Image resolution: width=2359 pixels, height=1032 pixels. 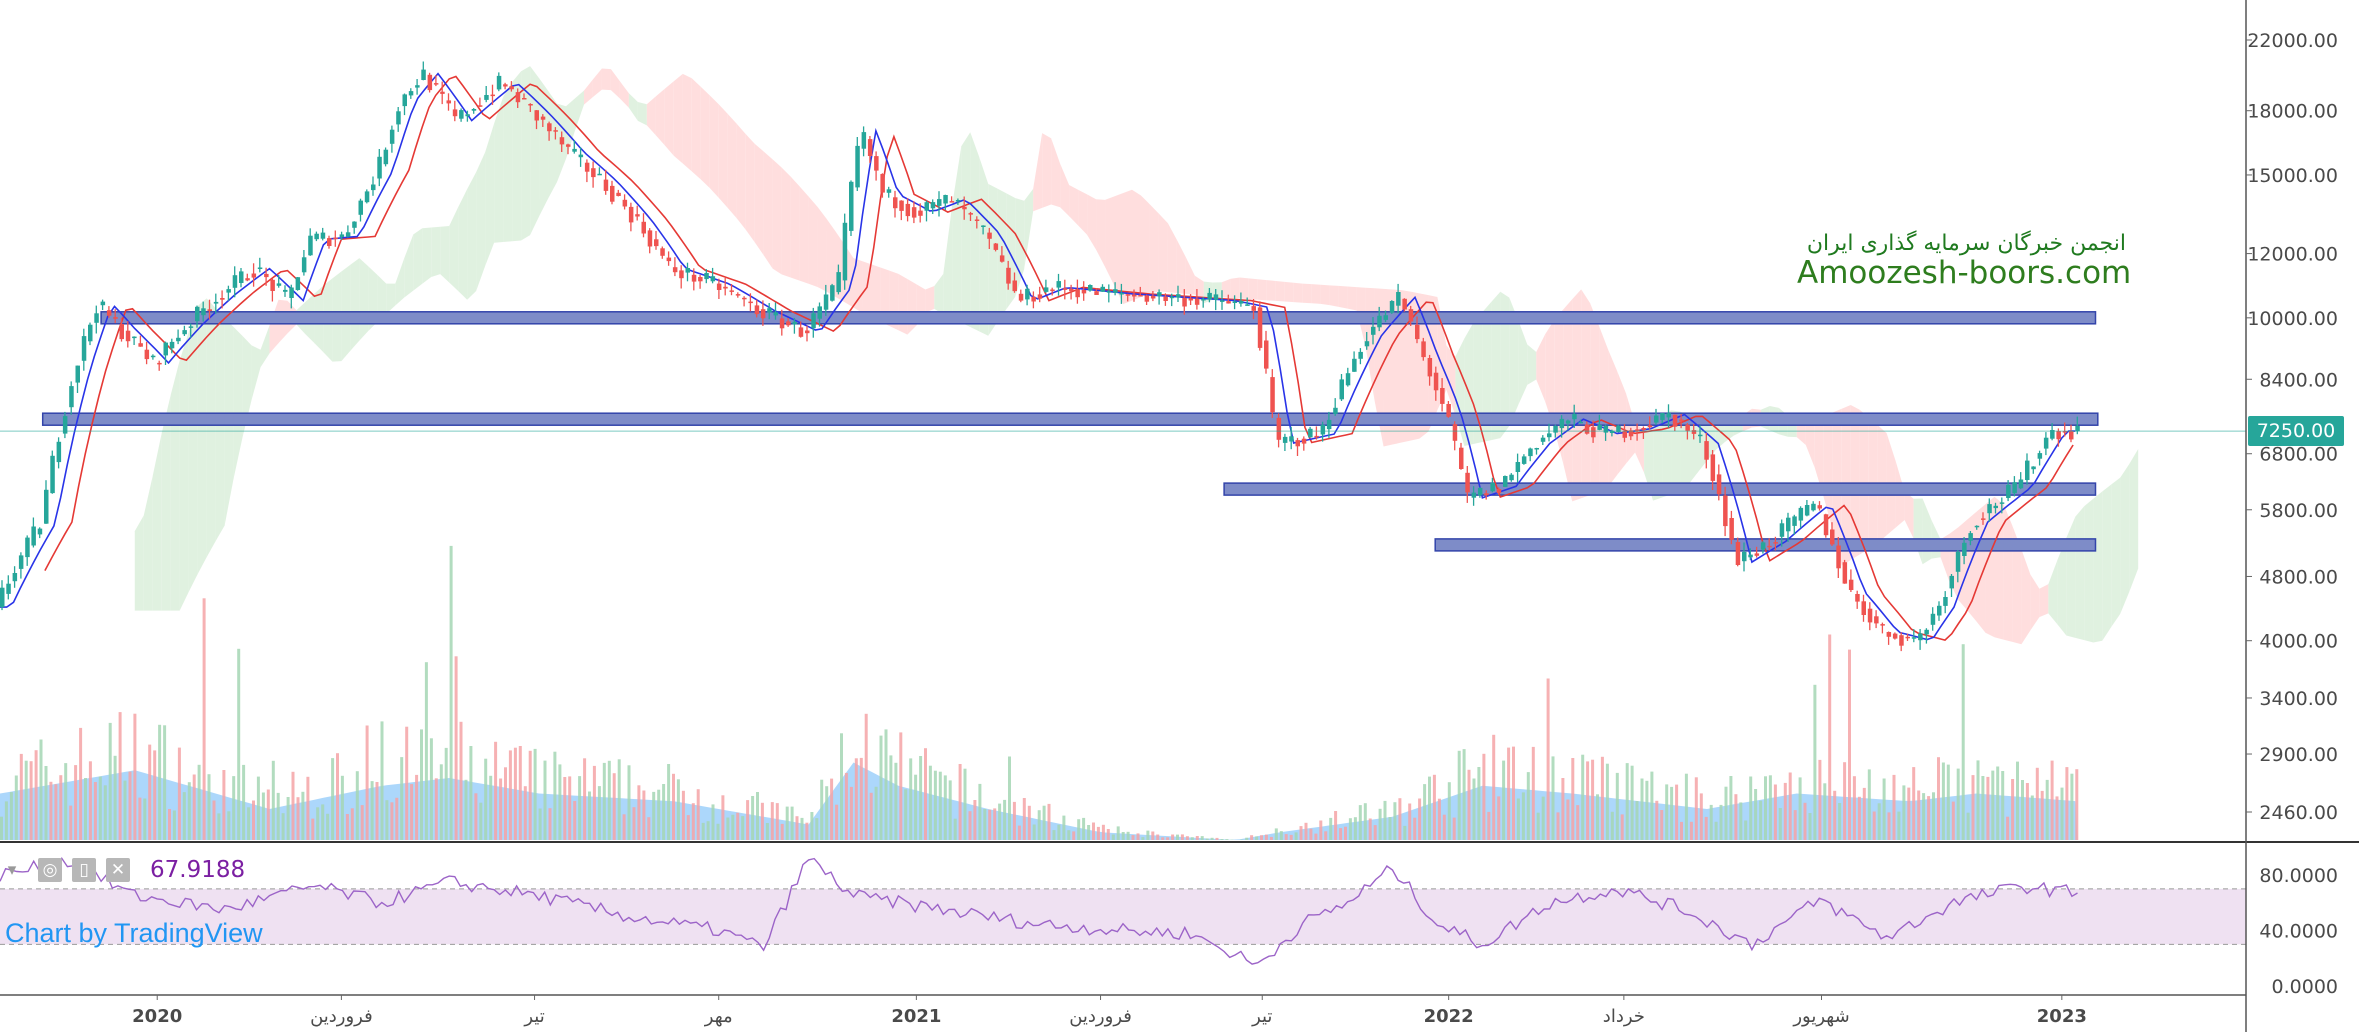 What do you see at coordinates (50, 870) in the screenshot?
I see `settings-icon: ◎` at bounding box center [50, 870].